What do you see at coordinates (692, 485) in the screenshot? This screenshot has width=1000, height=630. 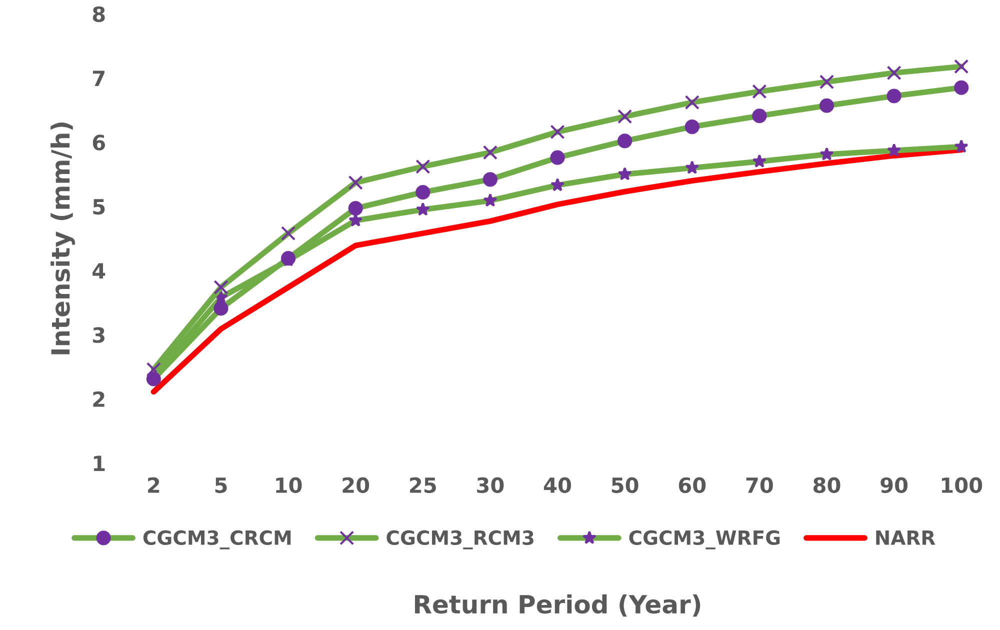 I see `x-tick-label: 60` at bounding box center [692, 485].